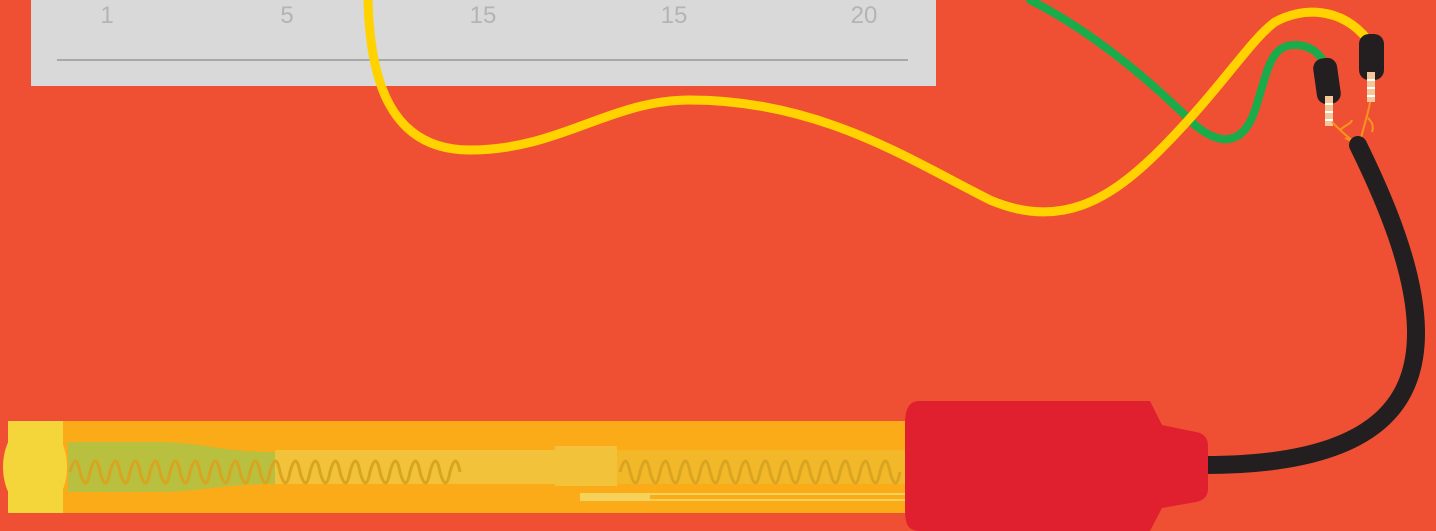 Image resolution: width=1436 pixels, height=531 pixels. What do you see at coordinates (1311, 305) in the screenshot?
I see `probe-cable` at bounding box center [1311, 305].